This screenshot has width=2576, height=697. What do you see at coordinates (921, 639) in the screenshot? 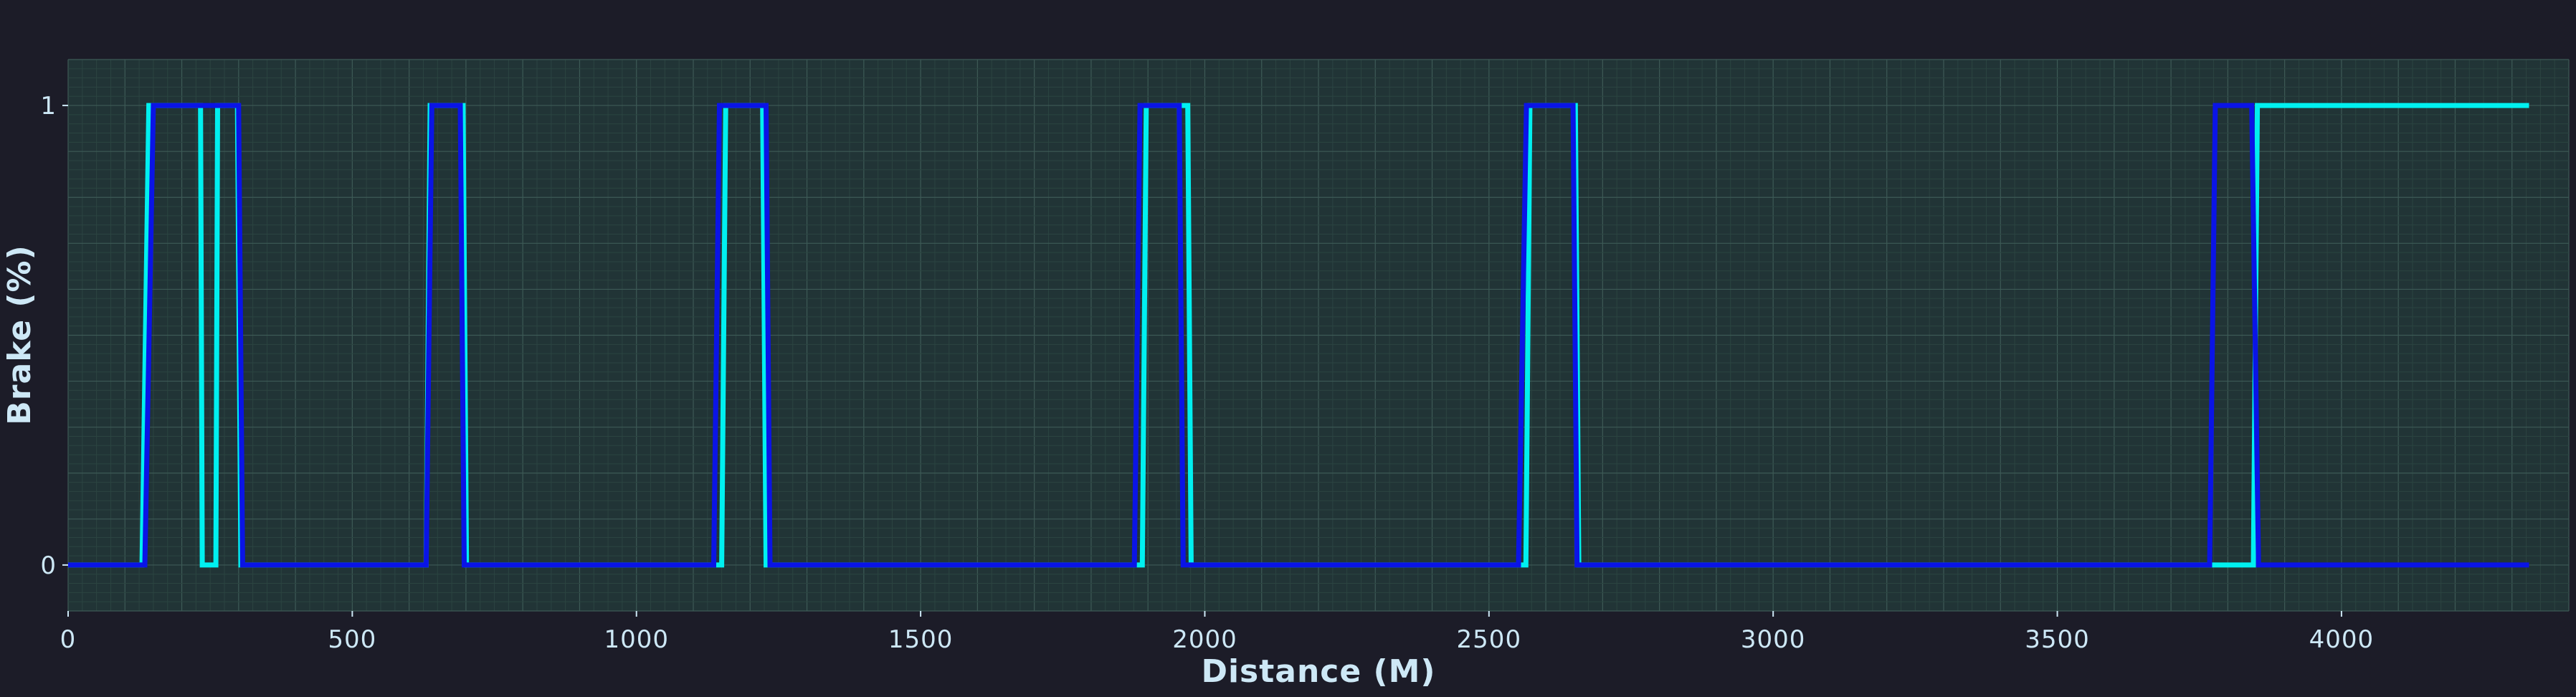
I see `x-tick-label: 1500` at bounding box center [921, 639].